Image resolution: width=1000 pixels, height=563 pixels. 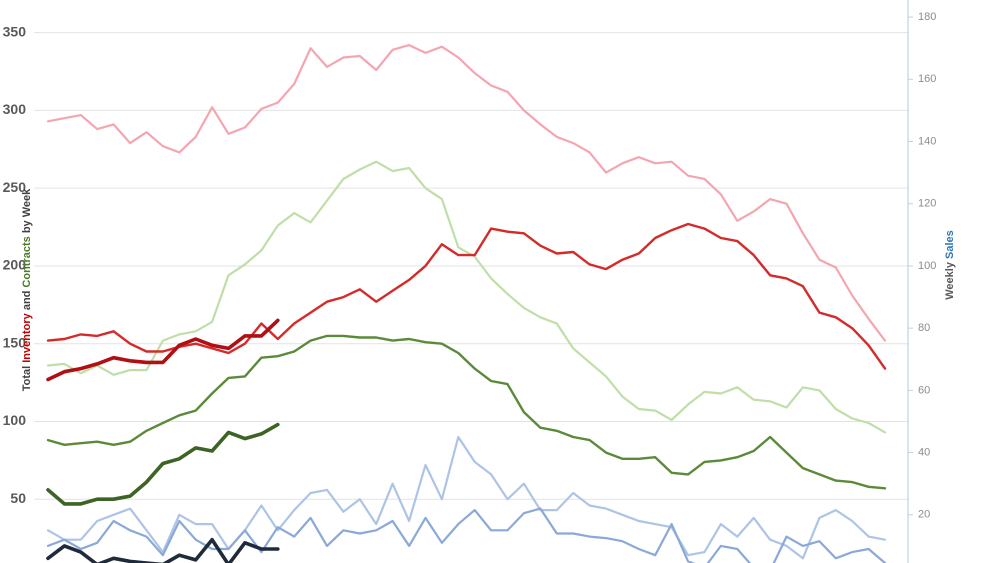 What do you see at coordinates (27, 212) in the screenshot?
I see `axis-label-part: by Week` at bounding box center [27, 212].